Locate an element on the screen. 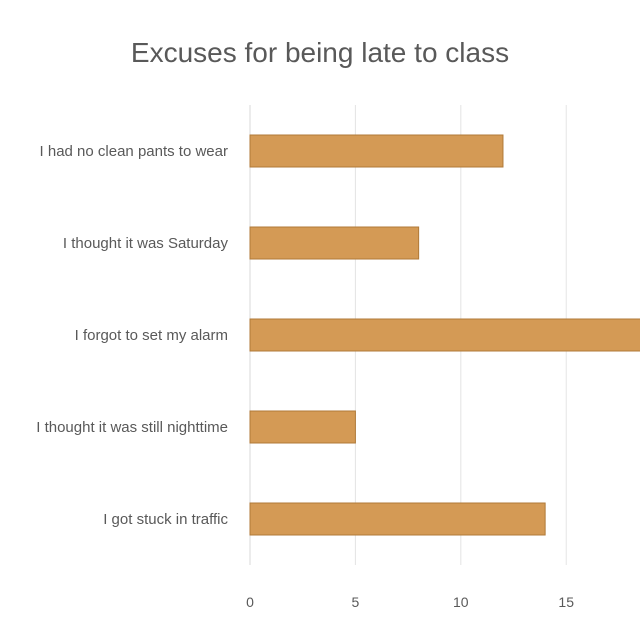 Image resolution: width=640 pixels, height=640 pixels. x-tick-label-15: 15 is located at coordinates (566, 602).